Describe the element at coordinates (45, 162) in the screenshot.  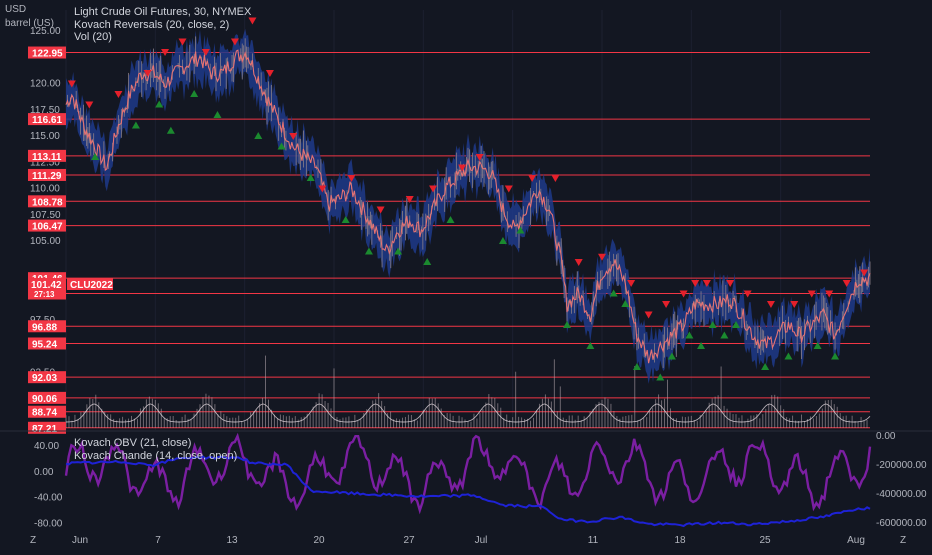
I see `price-tick-label: 112.50` at that location.